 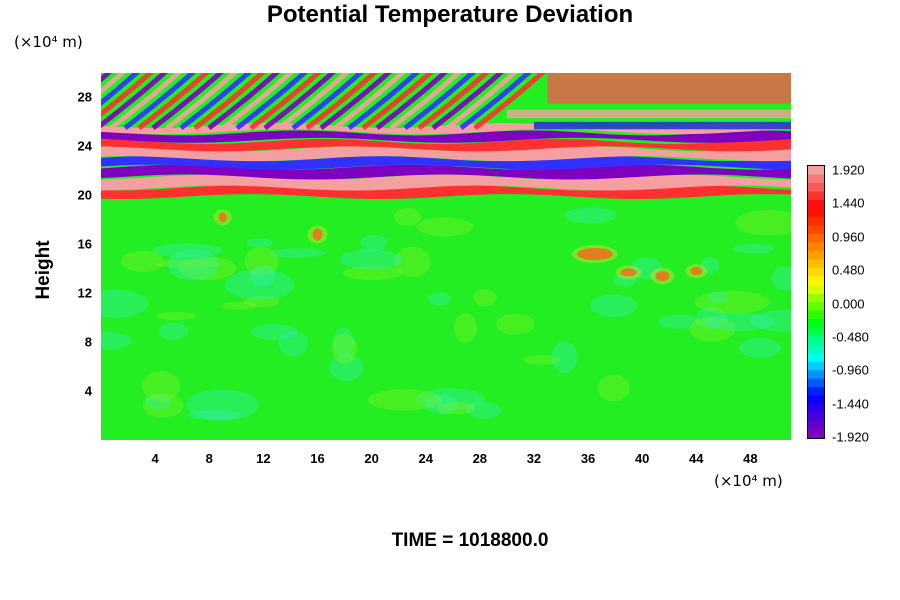 What do you see at coordinates (848, 237) in the screenshot?
I see `colorbar-tick-label: 0.960` at bounding box center [848, 237].